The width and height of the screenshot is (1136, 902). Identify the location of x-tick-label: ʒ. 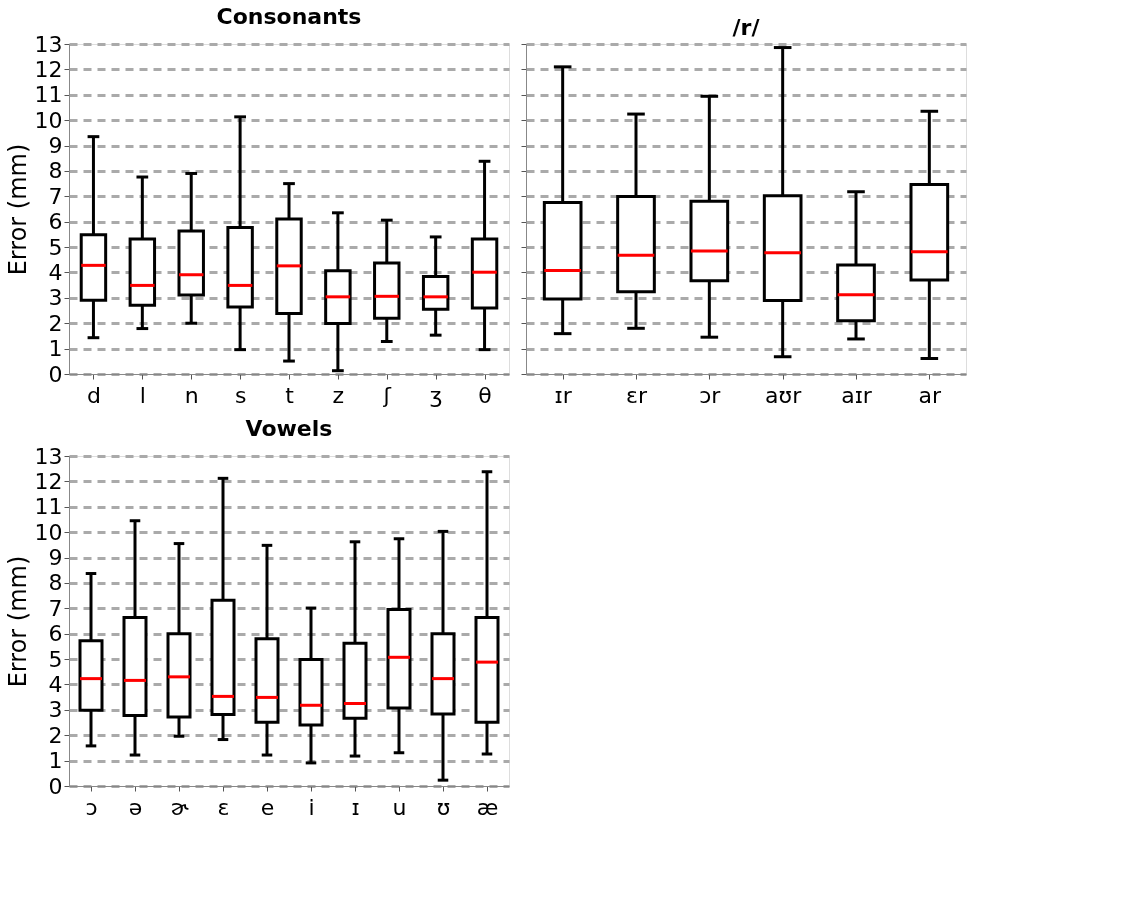
(436, 395).